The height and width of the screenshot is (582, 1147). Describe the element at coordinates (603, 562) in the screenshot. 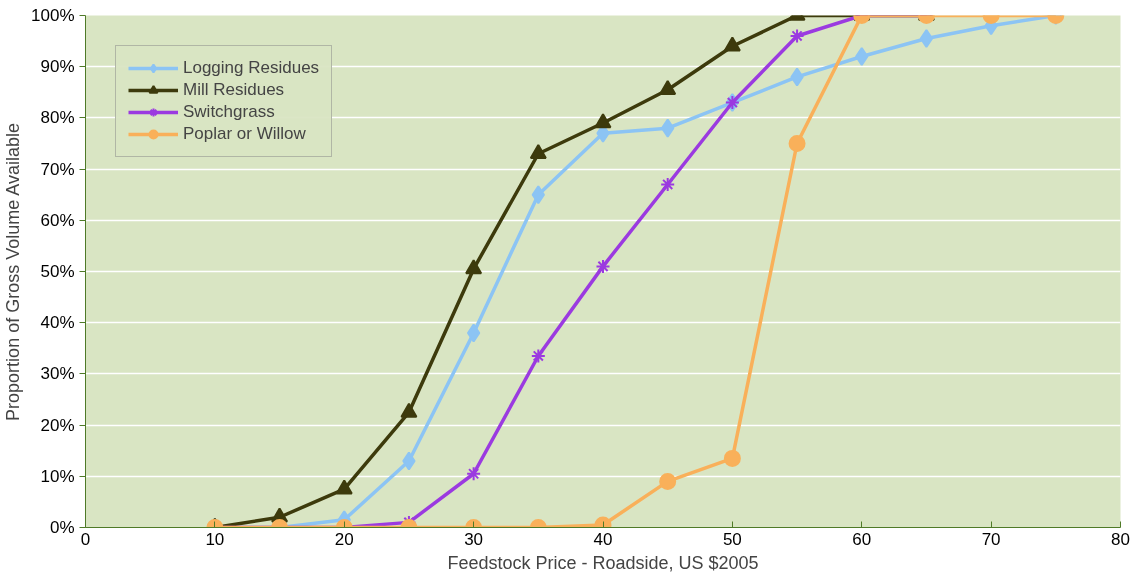

I see `x-axis-title: Feedstock Price - Roadside, US $2005` at that location.